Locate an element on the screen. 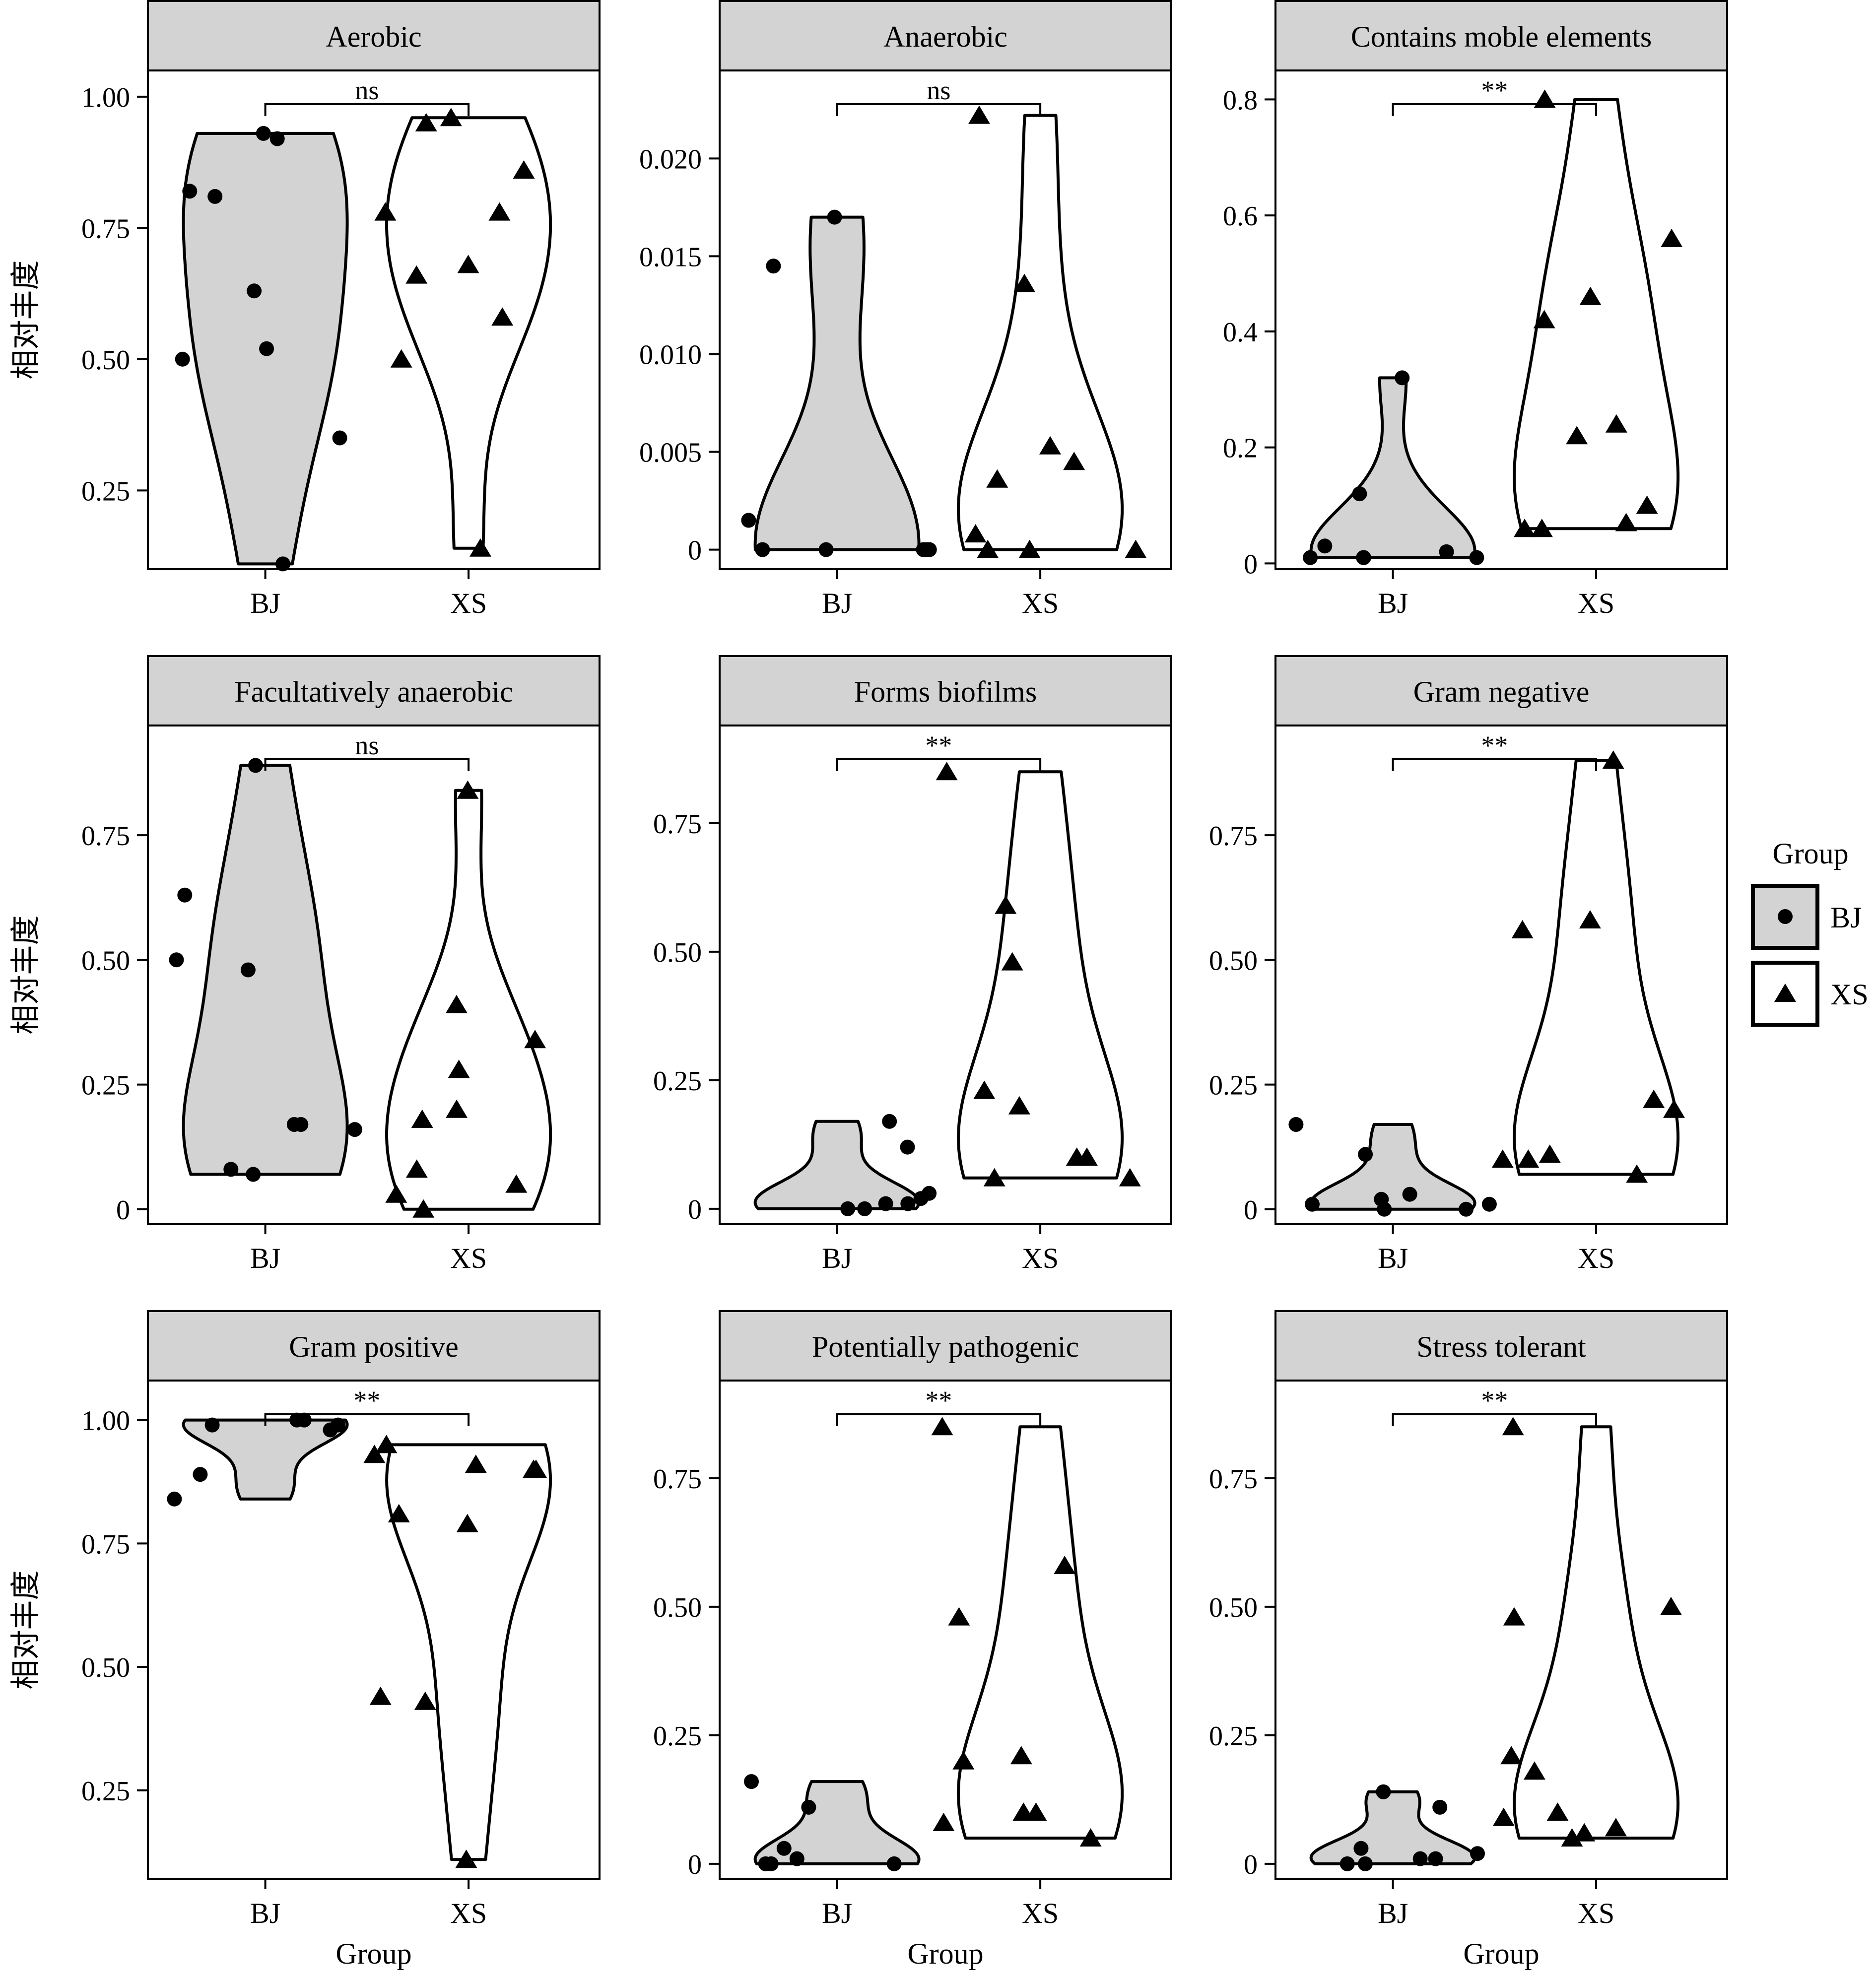 The image size is (1876, 1978). legend-label: BJ is located at coordinates (1846, 917).